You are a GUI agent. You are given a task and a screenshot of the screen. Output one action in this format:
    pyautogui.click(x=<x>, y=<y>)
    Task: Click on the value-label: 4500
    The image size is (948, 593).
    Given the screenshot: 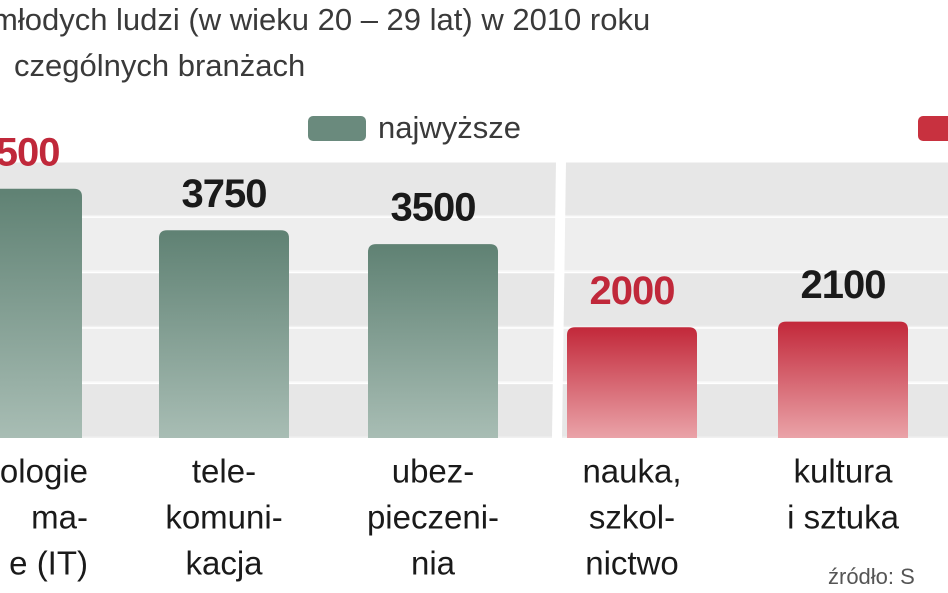 What is the action you would take?
    pyautogui.click(x=29, y=152)
    